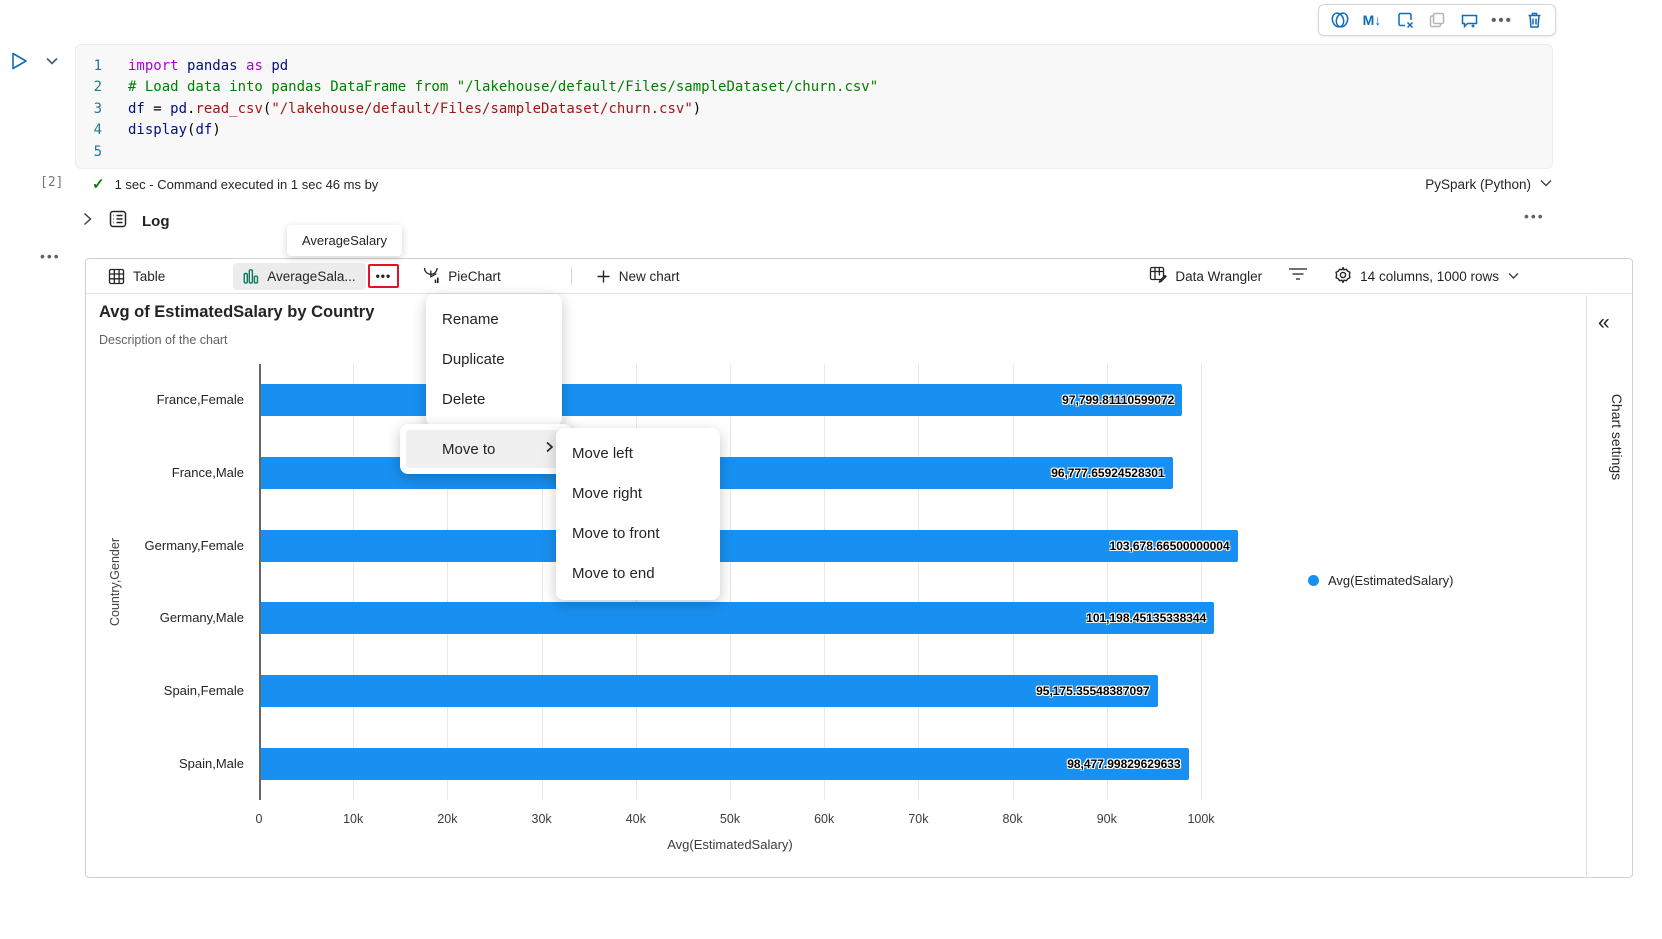 The height and width of the screenshot is (939, 1662). Describe the element at coordinates (571, 276) in the screenshot. I see `tabbar-separator` at that location.